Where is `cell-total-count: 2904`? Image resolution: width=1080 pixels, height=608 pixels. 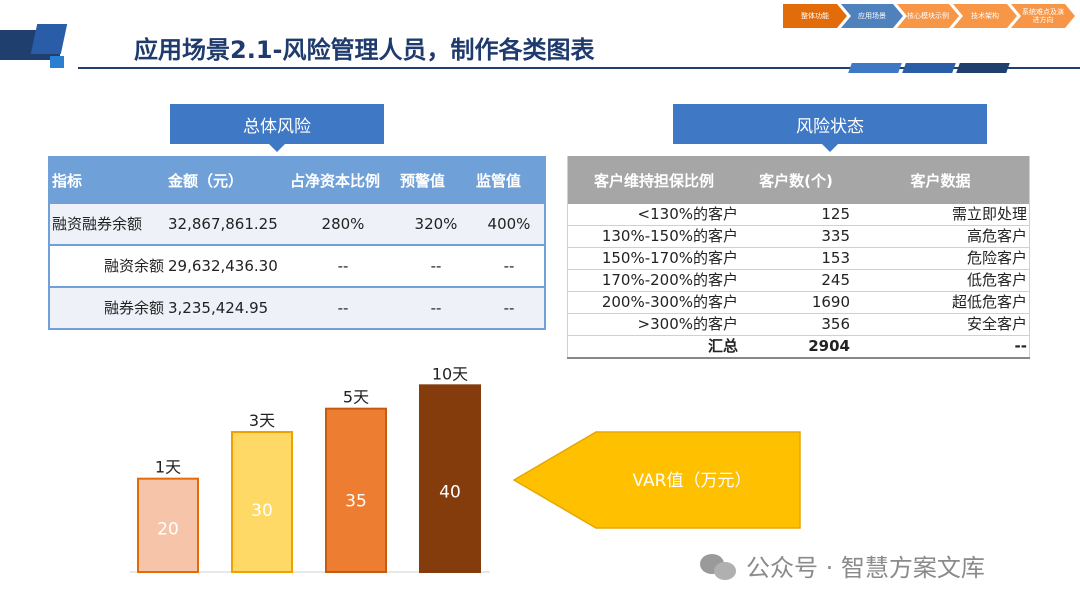 cell-total-count: 2904 is located at coordinates (796, 347).